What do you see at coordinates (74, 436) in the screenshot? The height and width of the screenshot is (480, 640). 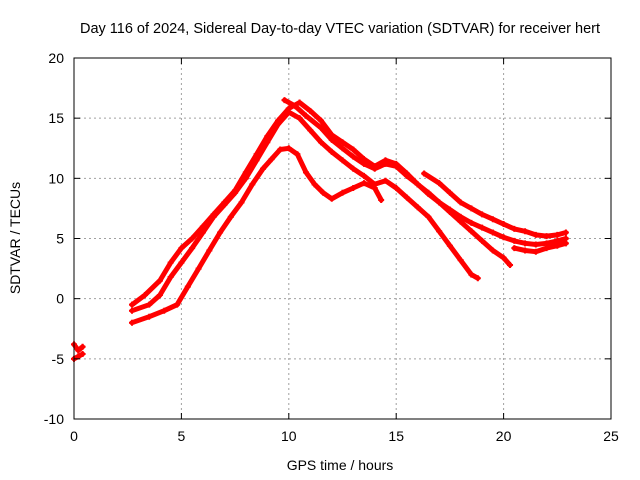 I see `x-tick-label: 0` at bounding box center [74, 436].